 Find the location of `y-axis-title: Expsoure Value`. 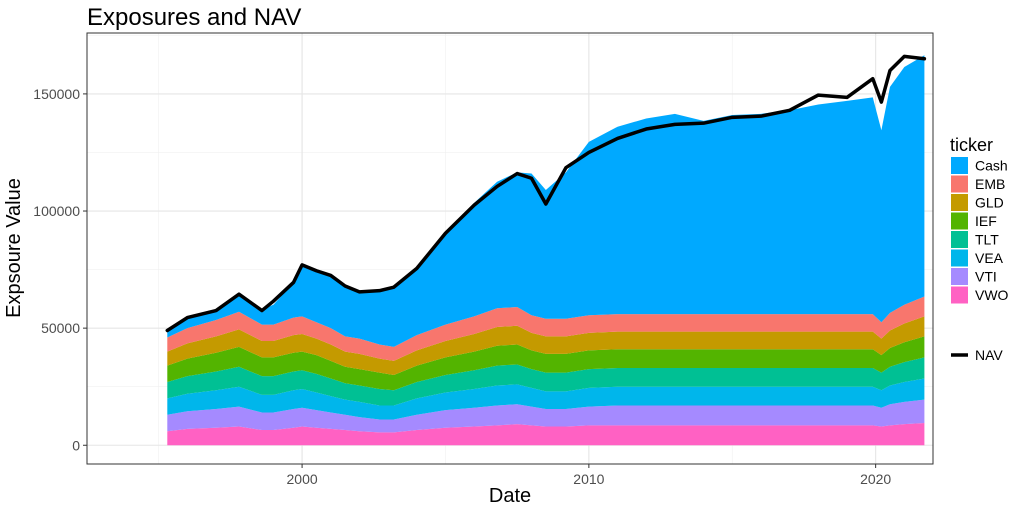

y-axis-title: Expsoure Value is located at coordinates (14, 248).